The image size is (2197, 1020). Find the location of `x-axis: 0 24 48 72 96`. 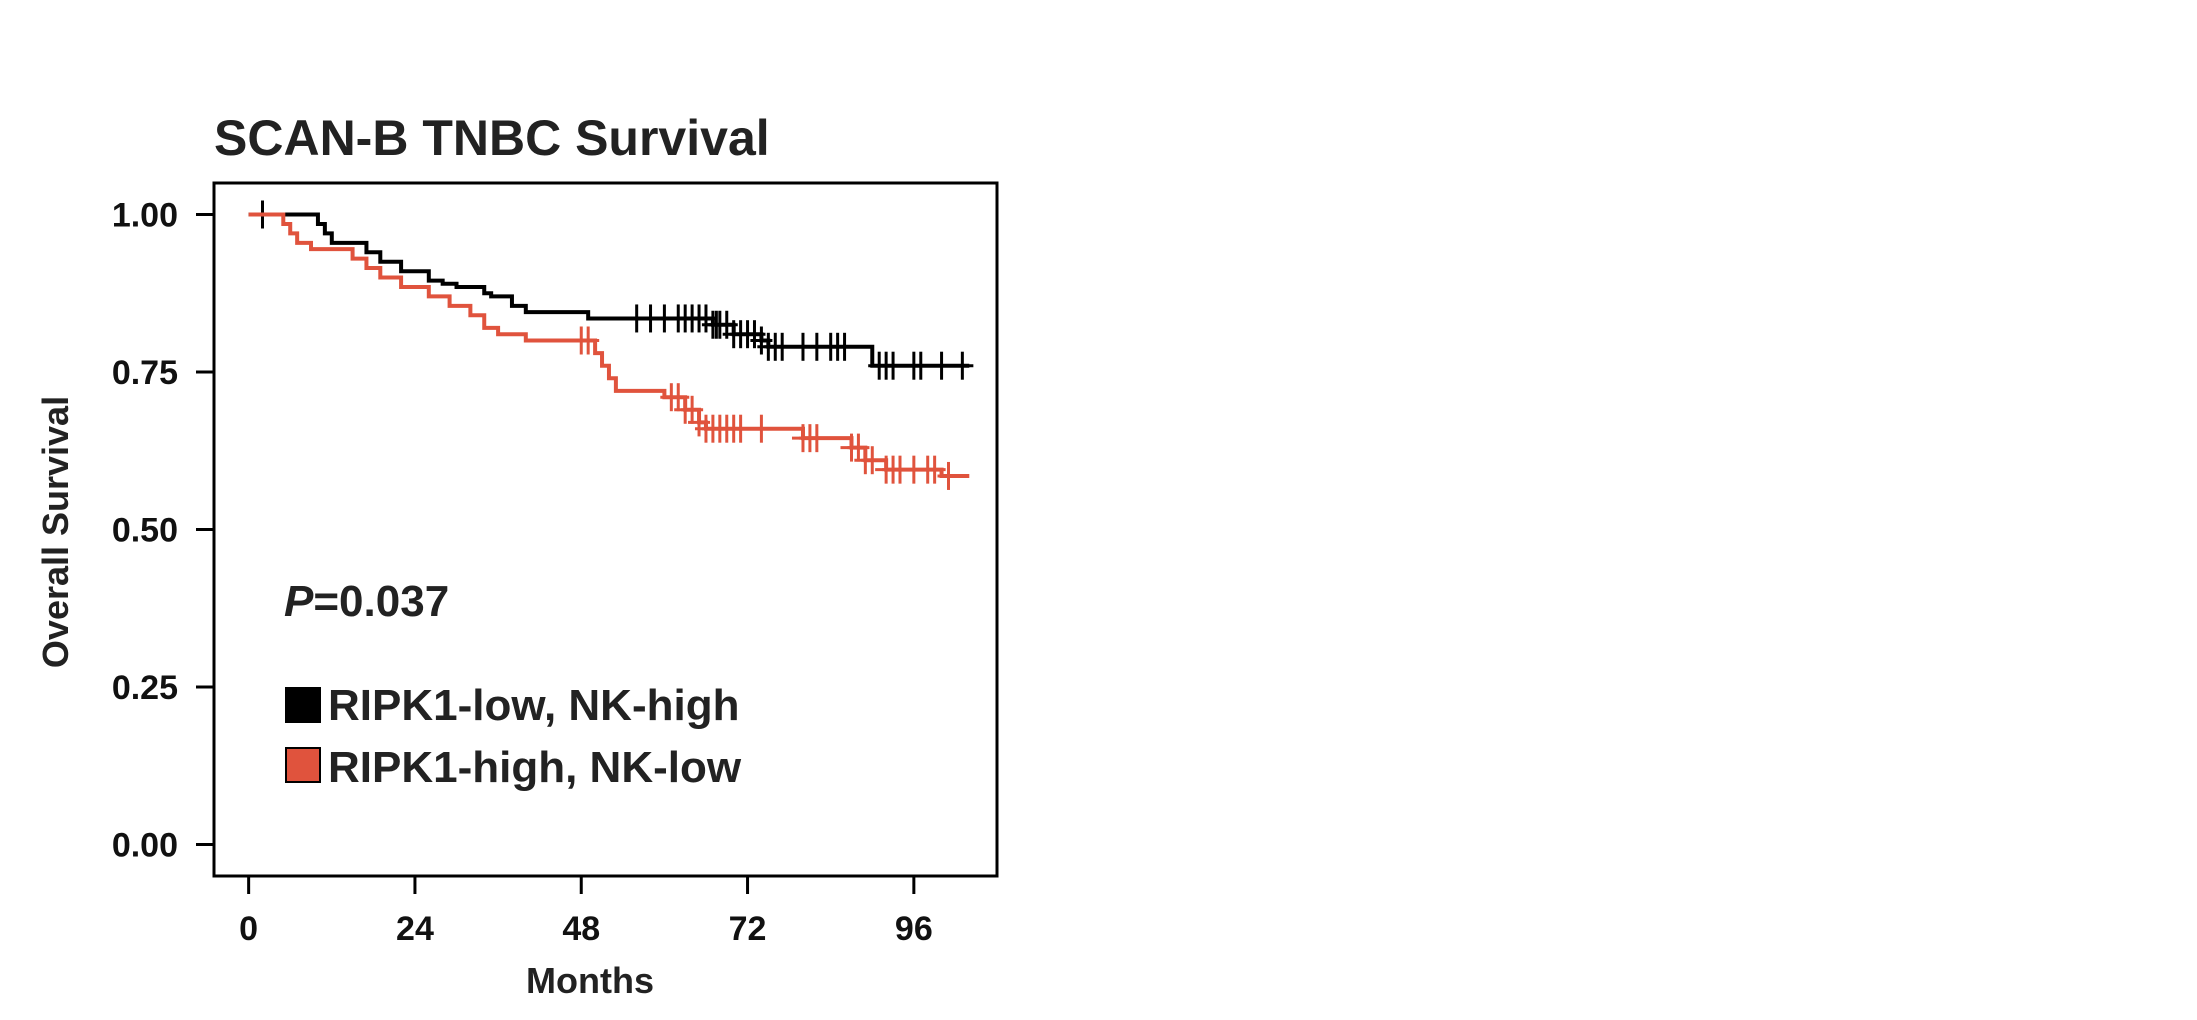

x-axis: 0 24 48 72 96 is located at coordinates (586, 912).